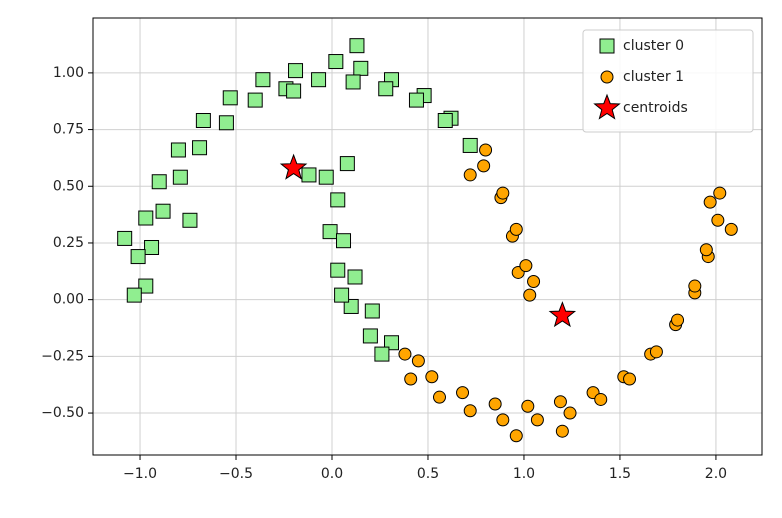 Image resolution: width=782 pixels, height=518 pixels. I want to click on x-tick-label: −1.0, so click(140, 474).